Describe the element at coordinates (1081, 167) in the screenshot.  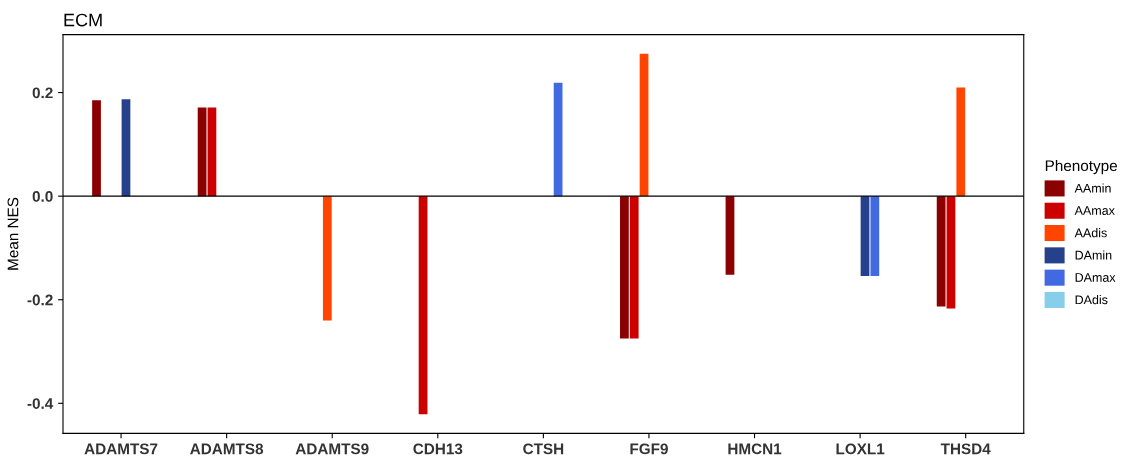
I see `legend-title: Phenotype` at that location.